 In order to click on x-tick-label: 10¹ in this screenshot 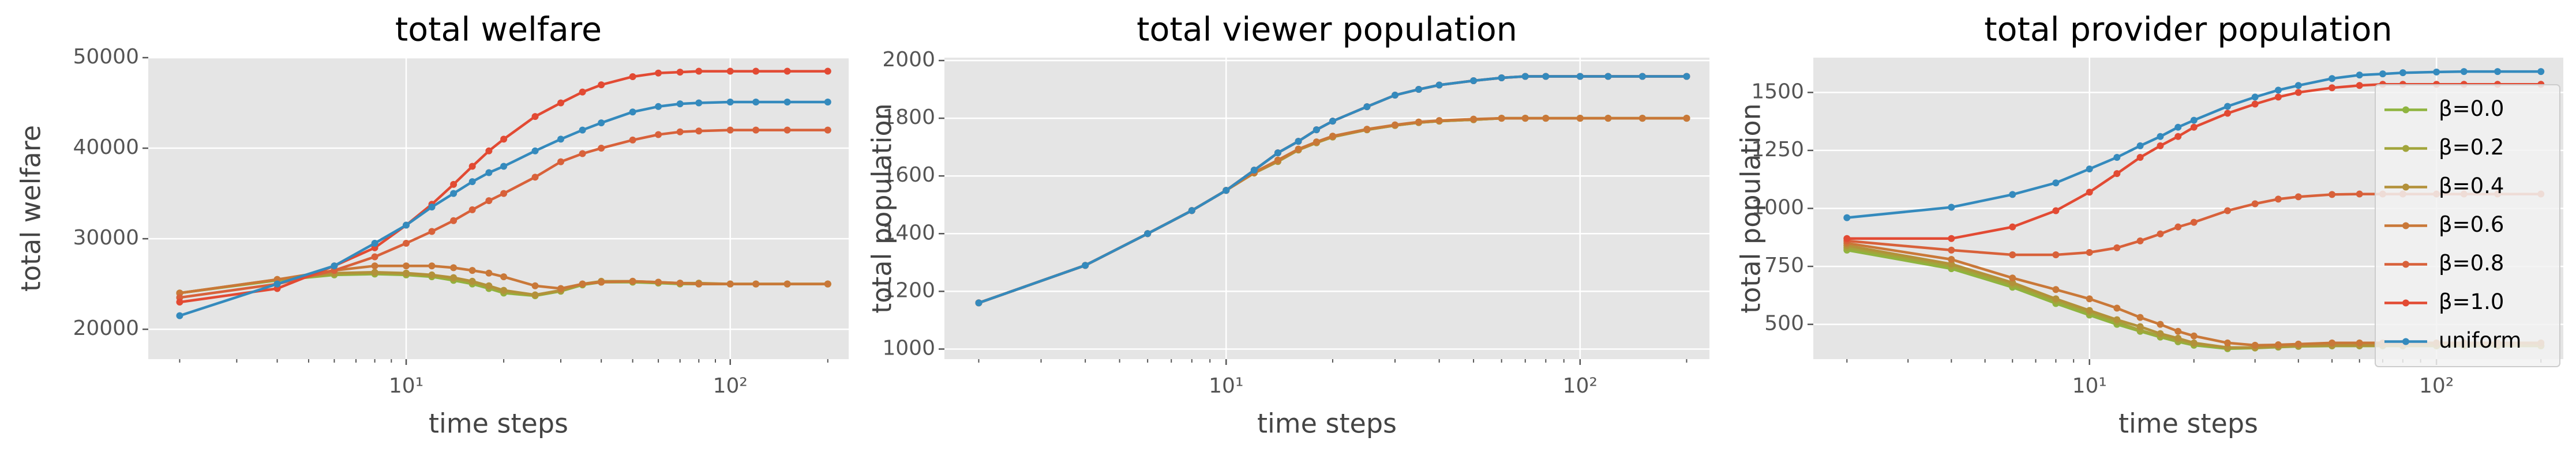, I will do `click(1226, 386)`.